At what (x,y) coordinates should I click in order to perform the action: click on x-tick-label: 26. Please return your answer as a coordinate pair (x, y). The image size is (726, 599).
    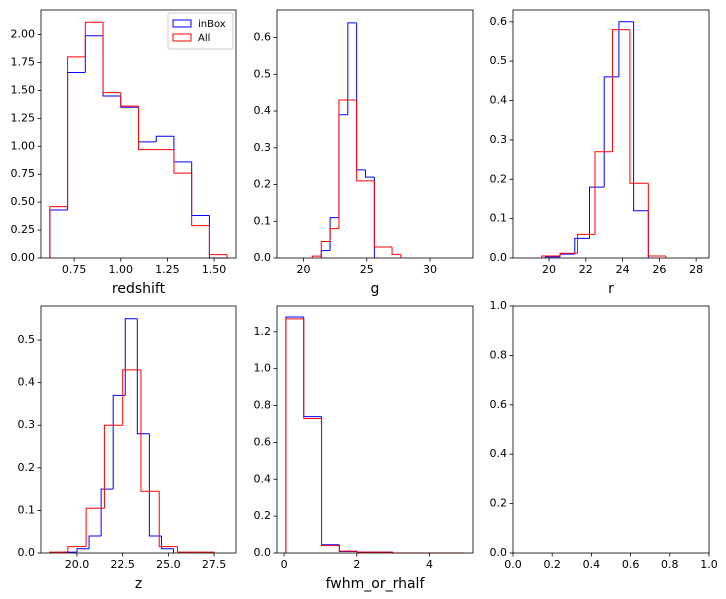
    Looking at the image, I should click on (659, 269).